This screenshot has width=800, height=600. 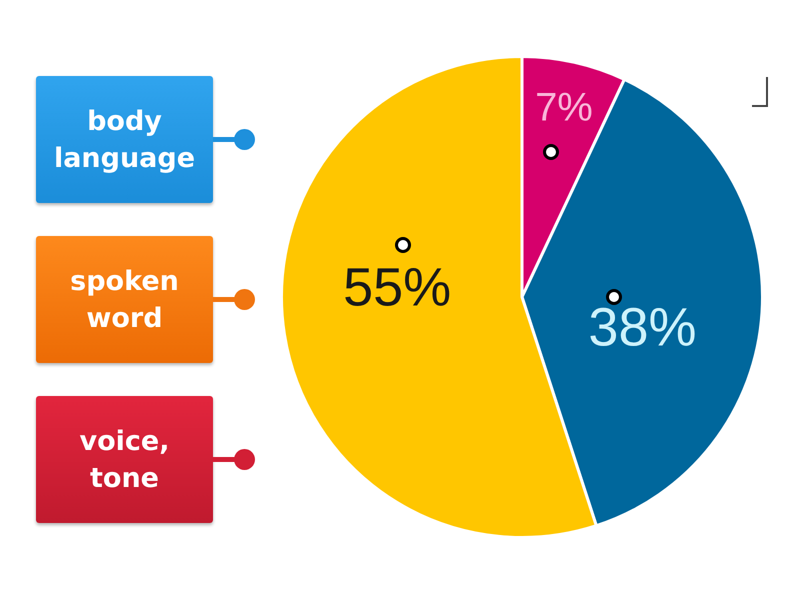 What do you see at coordinates (124, 459) in the screenshot?
I see `label-card: voice, tone` at bounding box center [124, 459].